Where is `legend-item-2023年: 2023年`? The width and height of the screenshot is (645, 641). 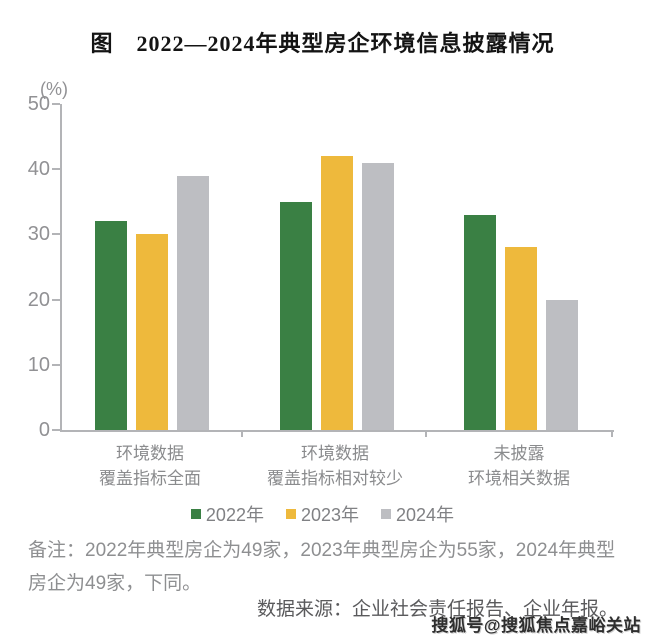
legend-item-2023年: 2023年 is located at coordinates (322, 514).